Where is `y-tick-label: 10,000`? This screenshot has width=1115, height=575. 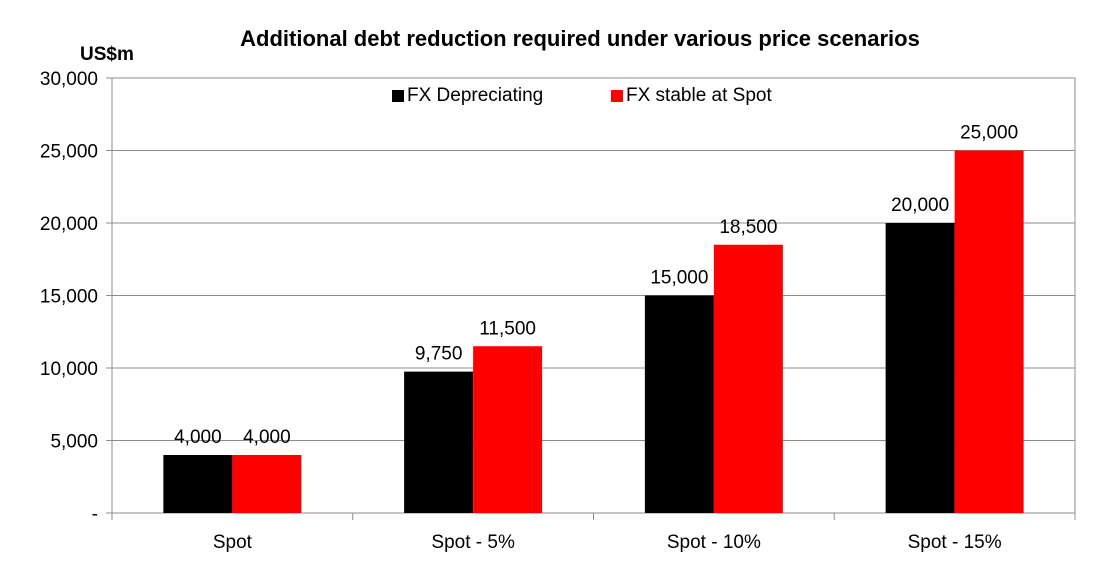 y-tick-label: 10,000 is located at coordinates (69, 369).